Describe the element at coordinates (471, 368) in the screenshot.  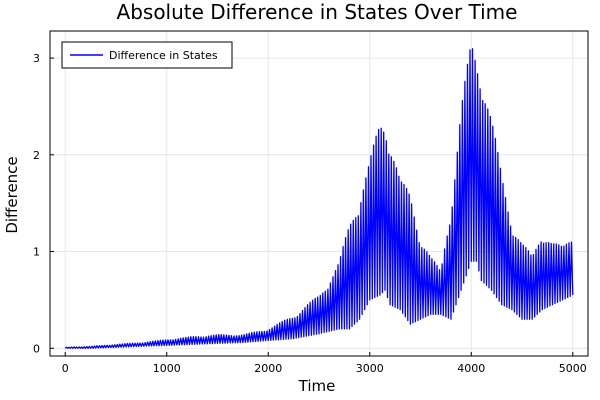
I see `x-tick-label: 4000` at that location.